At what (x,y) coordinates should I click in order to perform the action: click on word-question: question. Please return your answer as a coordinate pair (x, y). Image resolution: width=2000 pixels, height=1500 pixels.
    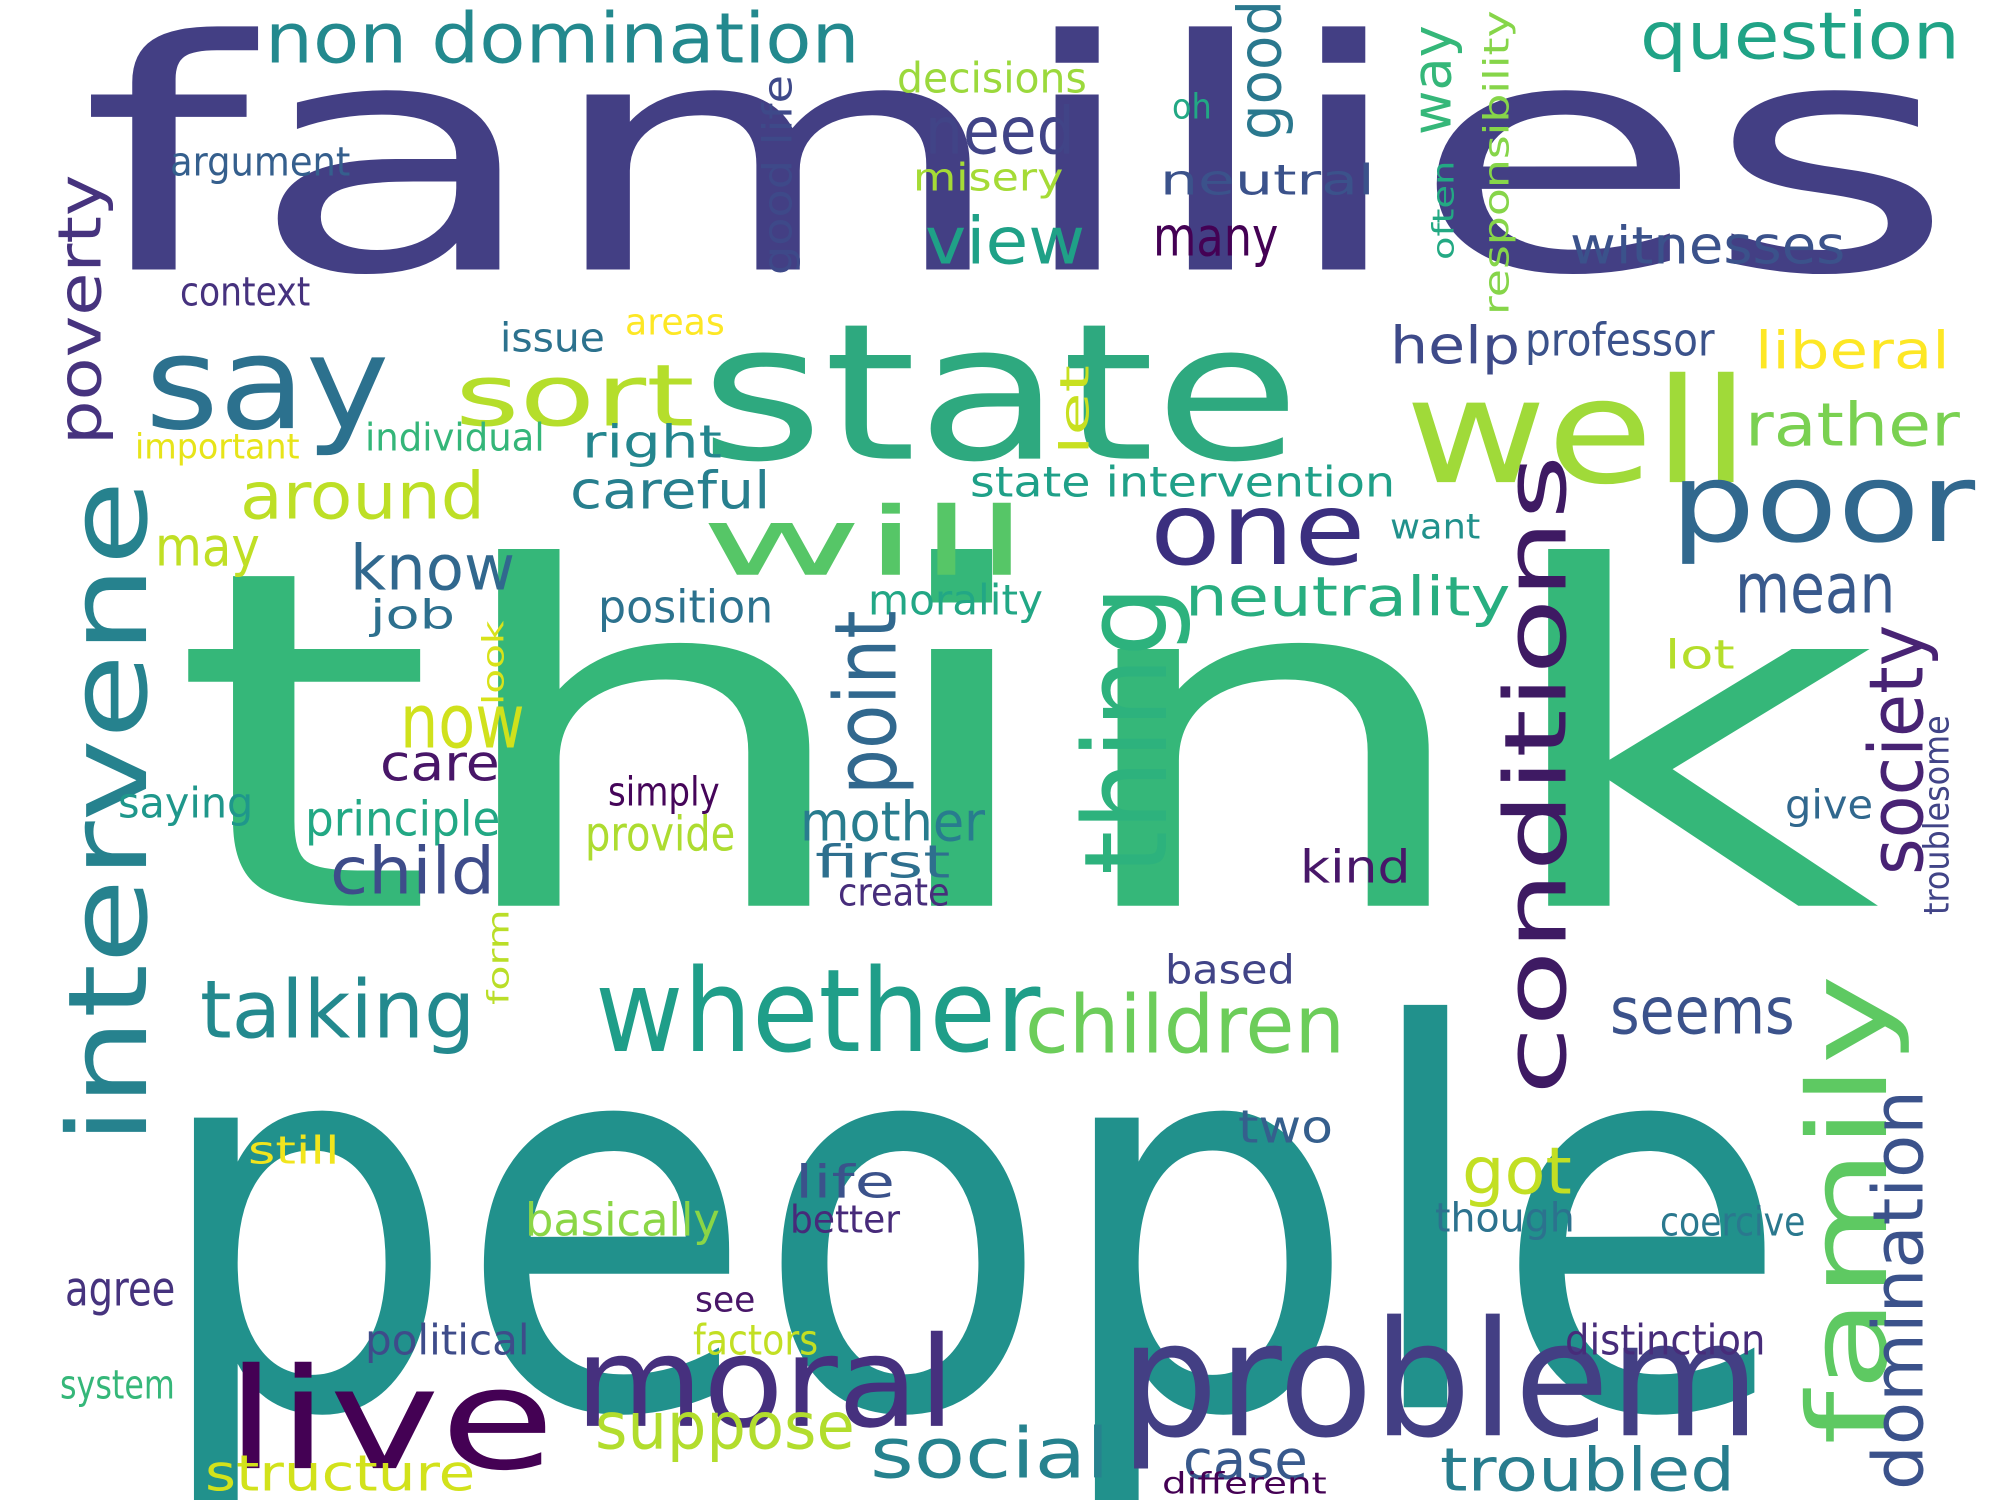
    Looking at the image, I should click on (1800, 37).